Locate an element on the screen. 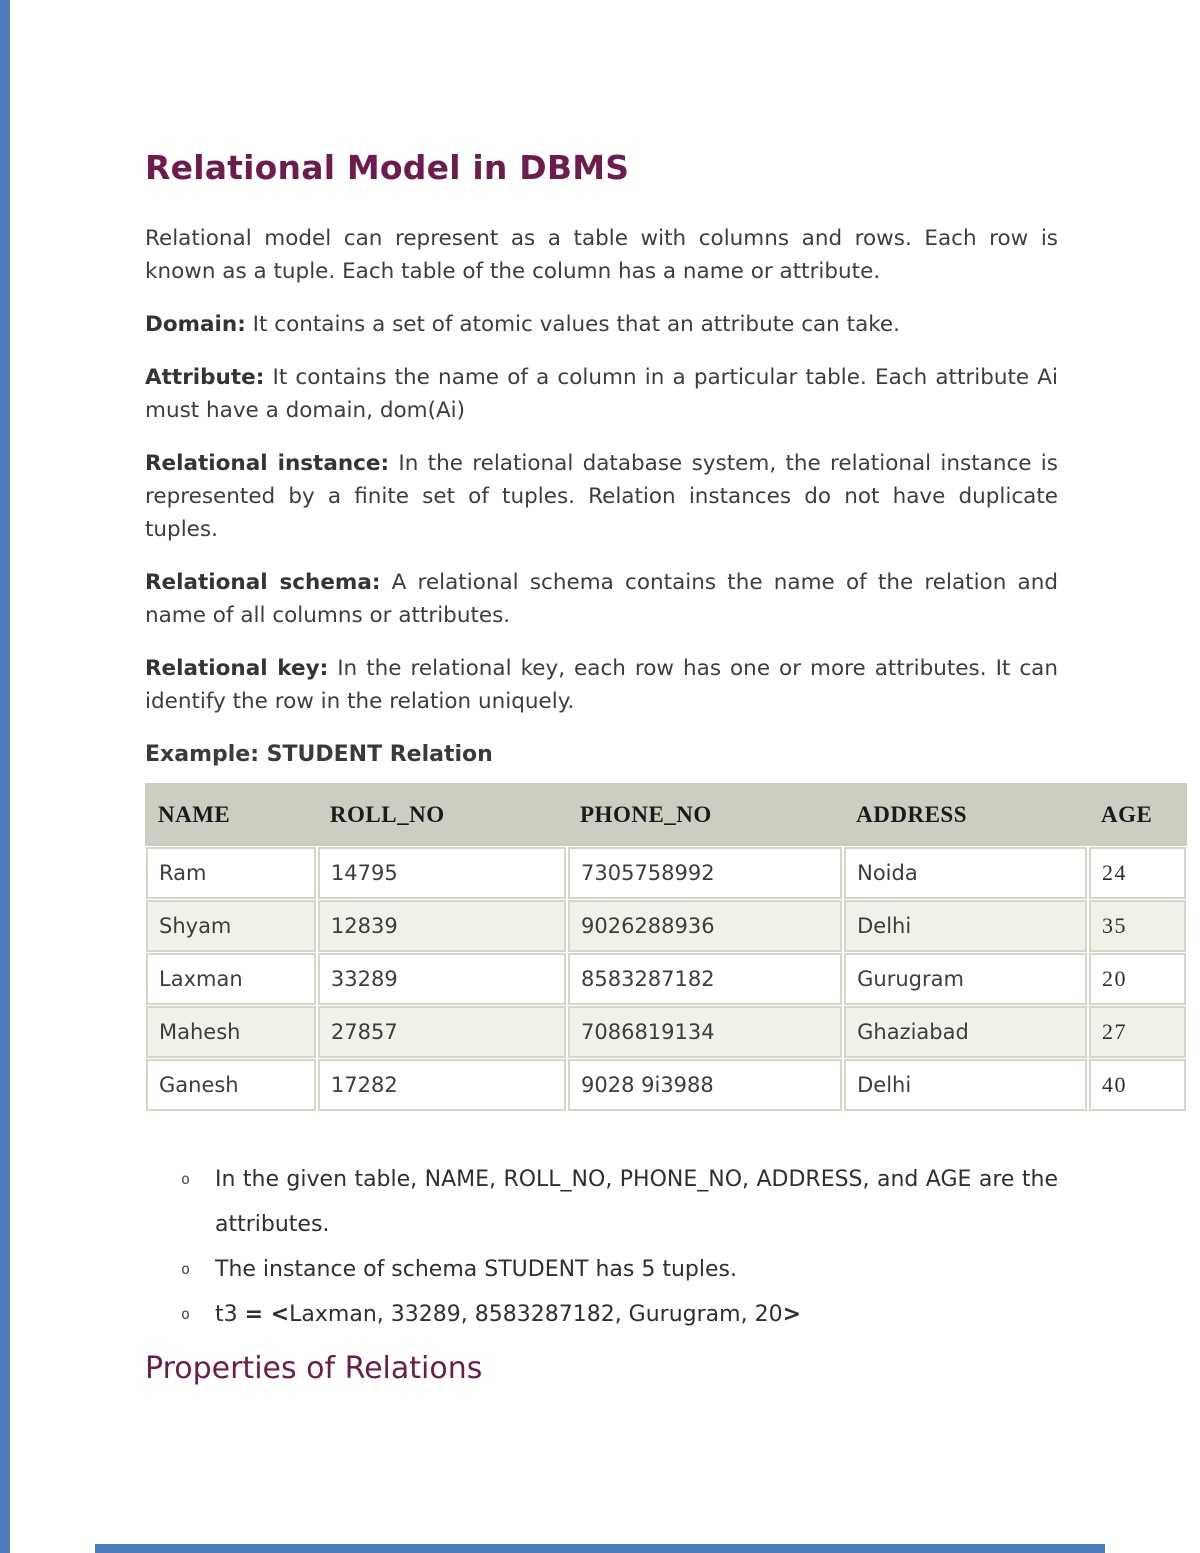 The width and height of the screenshot is (1200, 1553). table-cell: Noida is located at coordinates (965, 873).